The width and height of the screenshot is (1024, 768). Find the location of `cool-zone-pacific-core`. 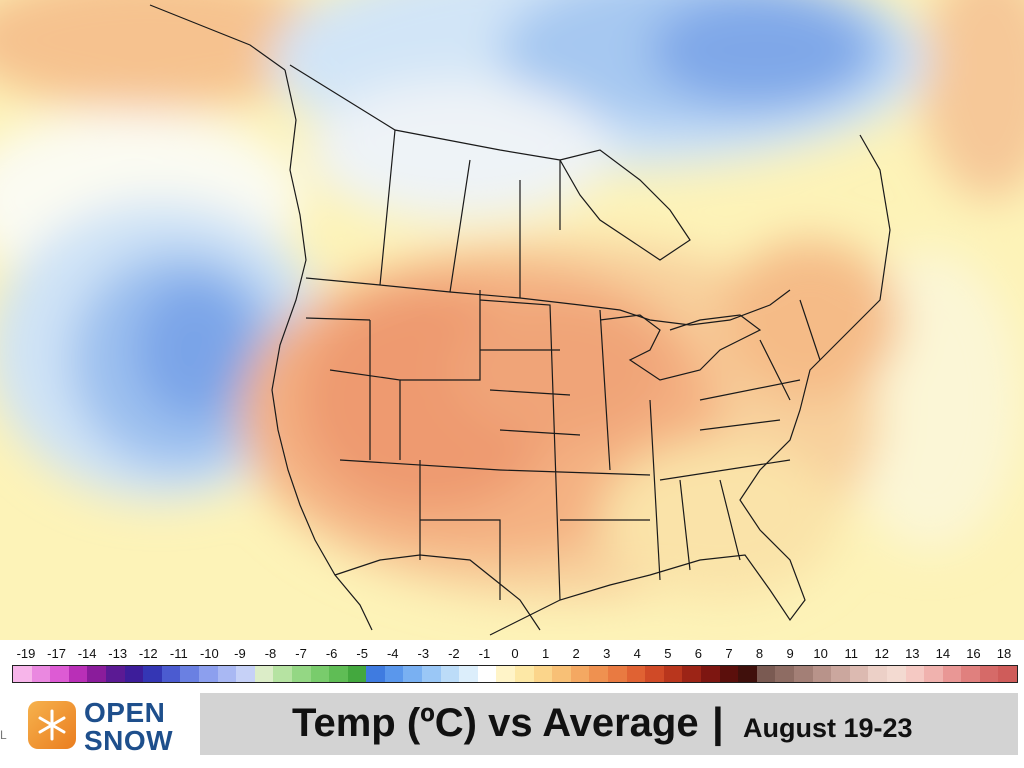

cool-zone-pacific-core is located at coordinates (195, 350).